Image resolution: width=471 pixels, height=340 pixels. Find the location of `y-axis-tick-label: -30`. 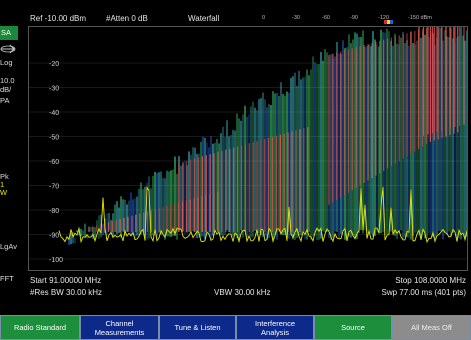

y-axis-tick-label: -30 is located at coordinates (54, 89).